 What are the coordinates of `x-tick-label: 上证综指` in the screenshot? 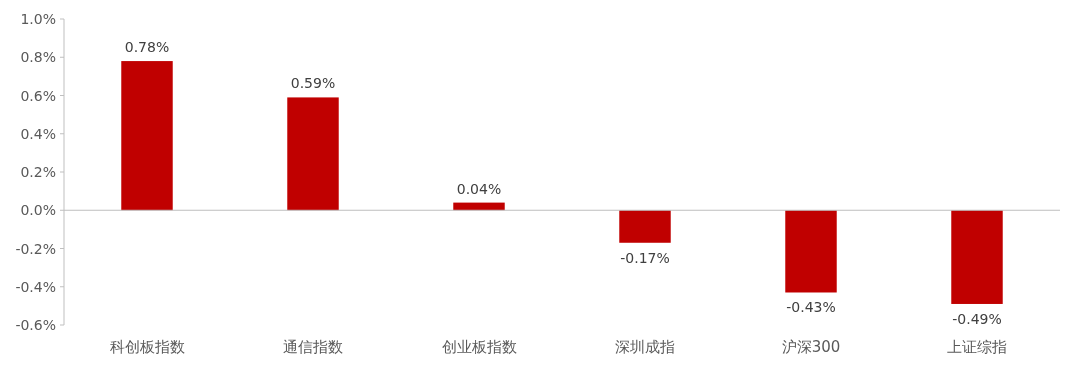 It's located at (977, 347).